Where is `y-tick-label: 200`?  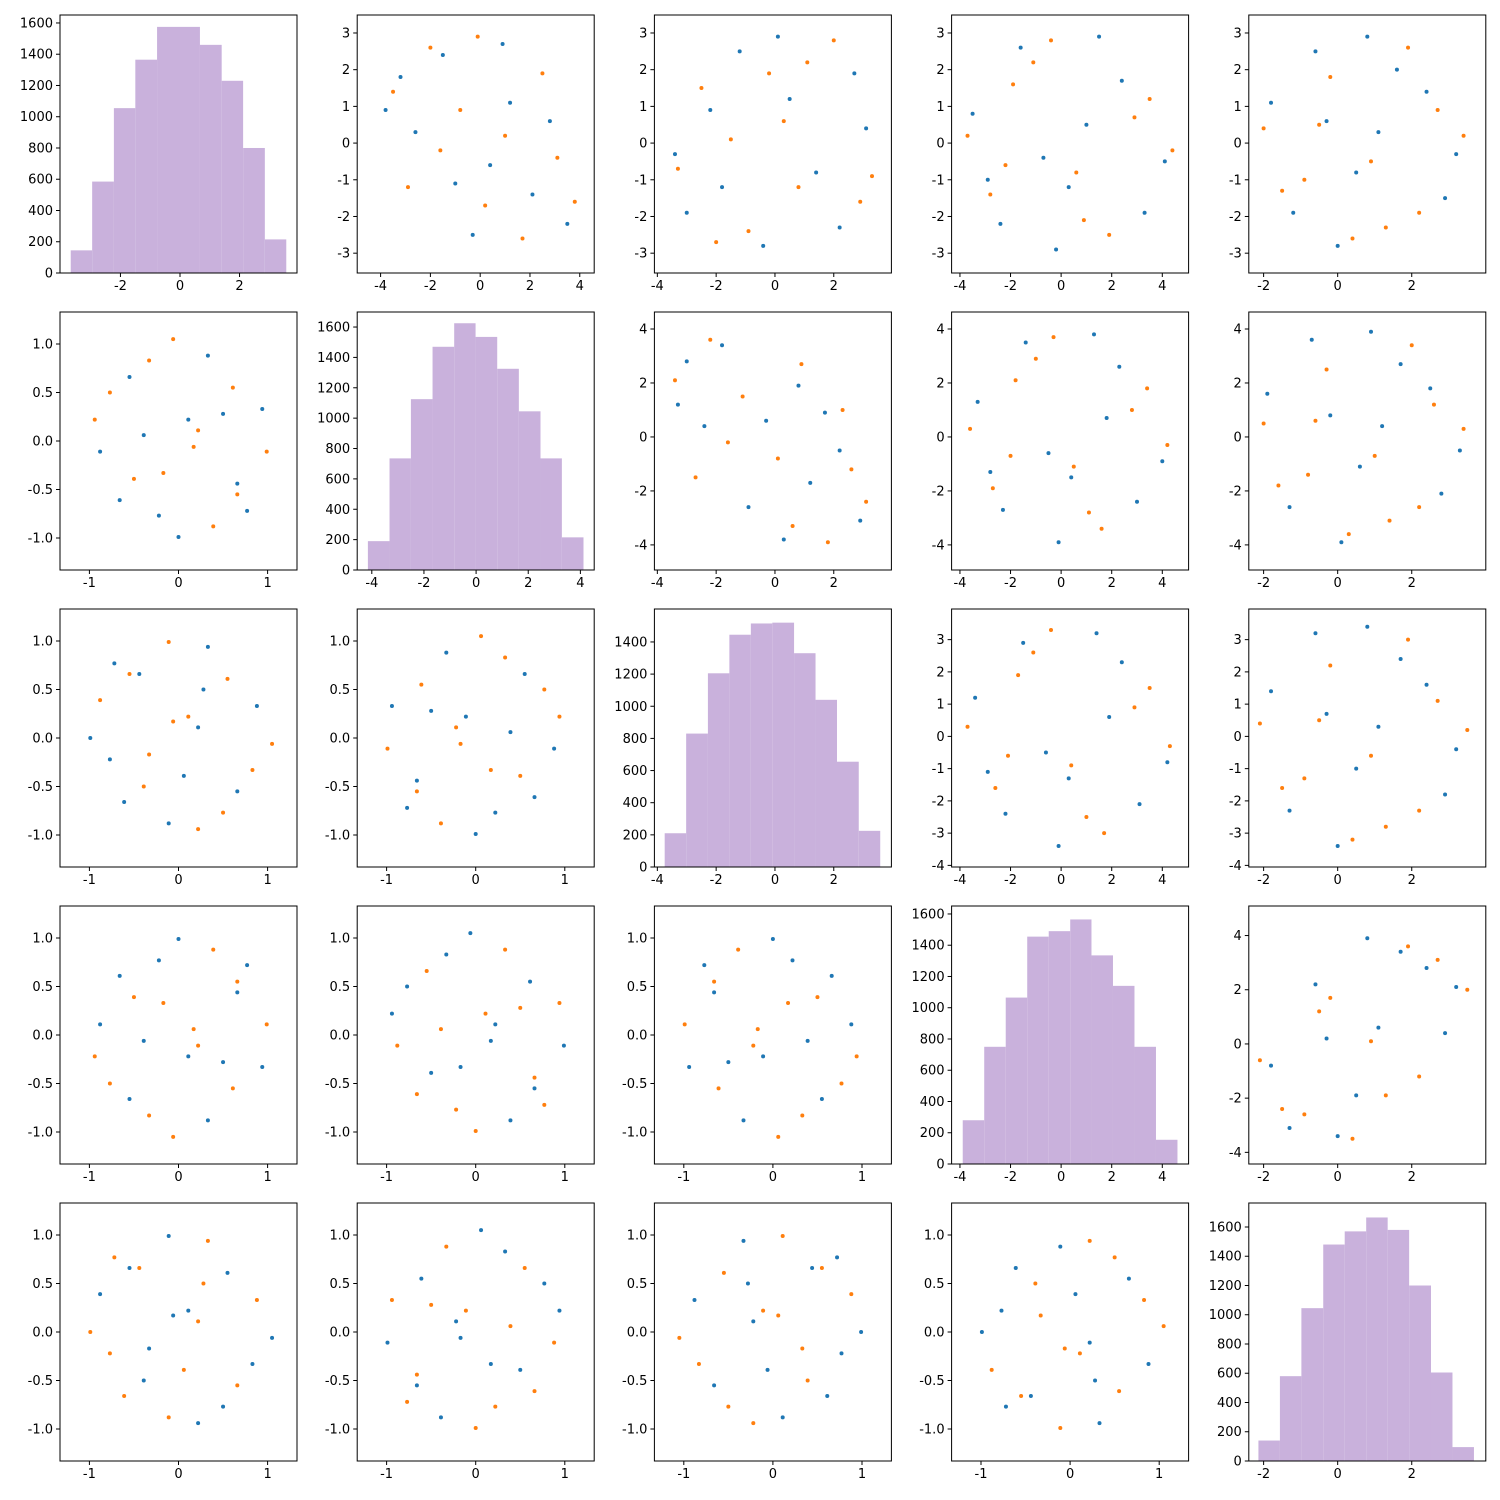 y-tick-label: 200 is located at coordinates (337, 540).